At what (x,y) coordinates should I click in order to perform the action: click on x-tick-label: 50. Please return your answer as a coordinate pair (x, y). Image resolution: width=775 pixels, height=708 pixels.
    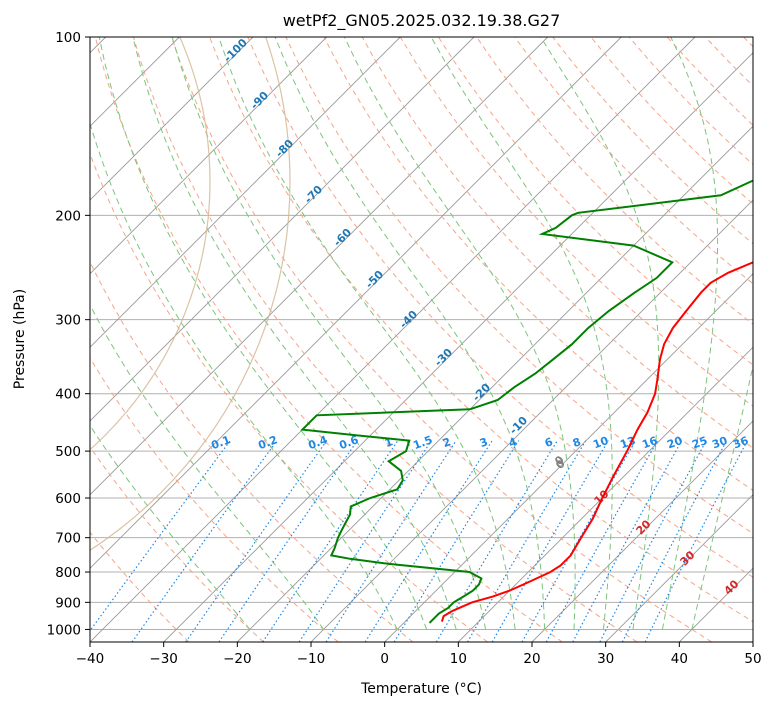
    Looking at the image, I should click on (752, 659).